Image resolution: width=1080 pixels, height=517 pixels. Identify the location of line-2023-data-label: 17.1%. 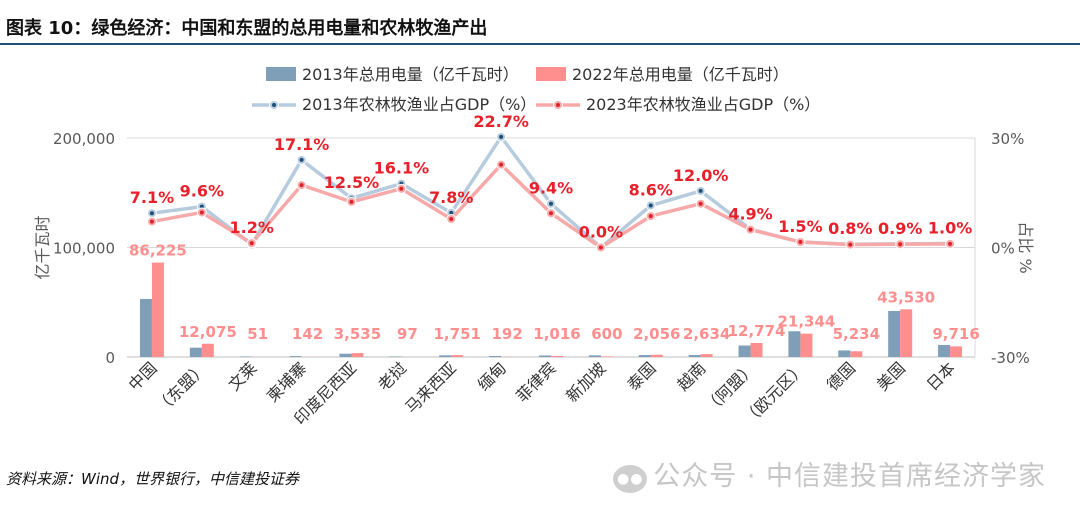
(302, 144).